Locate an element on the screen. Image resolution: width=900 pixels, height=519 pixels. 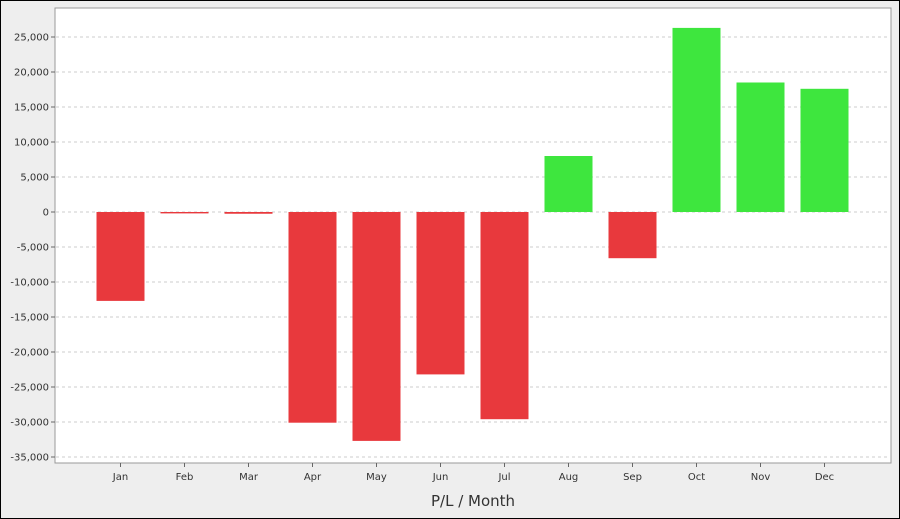
x-tick-label: Apr is located at coordinates (313, 477).